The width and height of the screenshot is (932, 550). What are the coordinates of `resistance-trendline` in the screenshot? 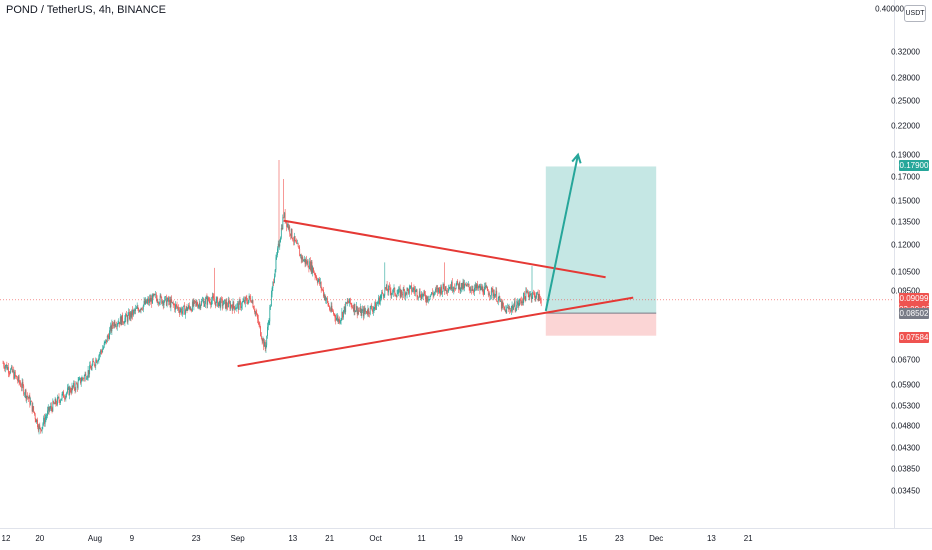 It's located at (444, 249).